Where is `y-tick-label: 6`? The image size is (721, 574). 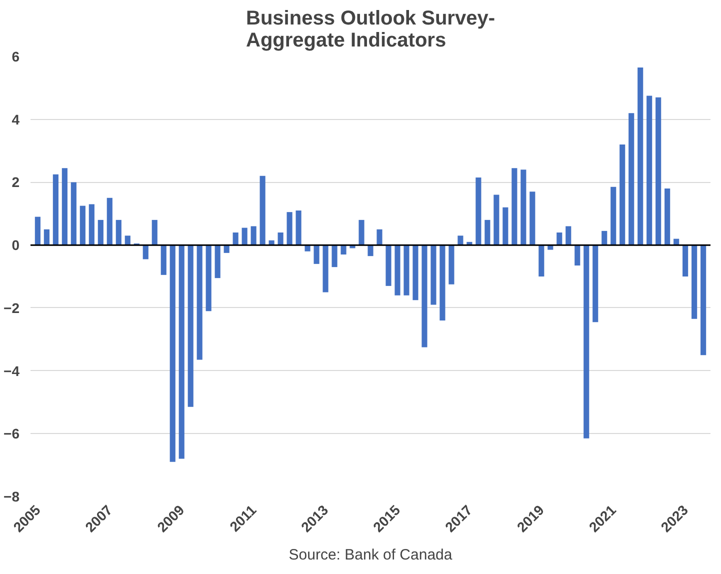 y-tick-label: 6 is located at coordinates (16, 56).